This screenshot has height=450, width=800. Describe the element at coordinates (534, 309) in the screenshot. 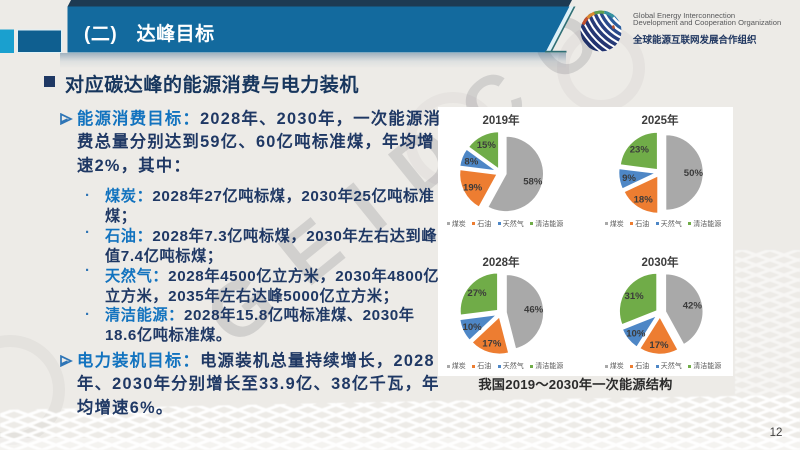

I see `svg-text: 46%` at that location.